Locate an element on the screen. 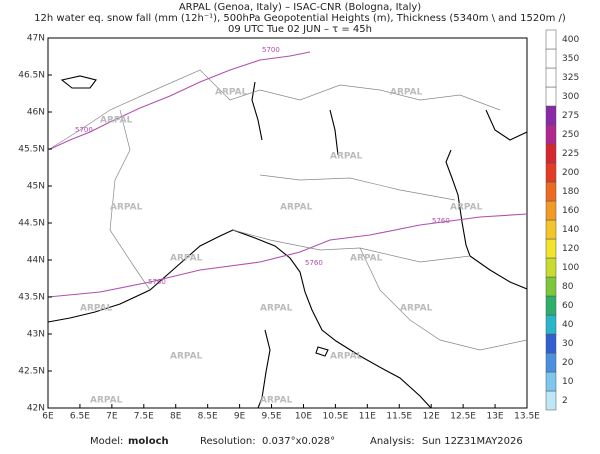 This screenshot has height=454, width=600. colorbar-label: 325 is located at coordinates (570, 78).